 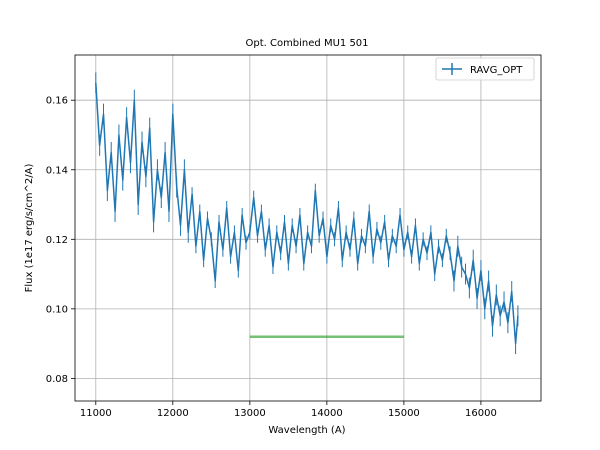 What do you see at coordinates (306, 430) in the screenshot?
I see `x-axis-label: Wavelength (A)` at bounding box center [306, 430].